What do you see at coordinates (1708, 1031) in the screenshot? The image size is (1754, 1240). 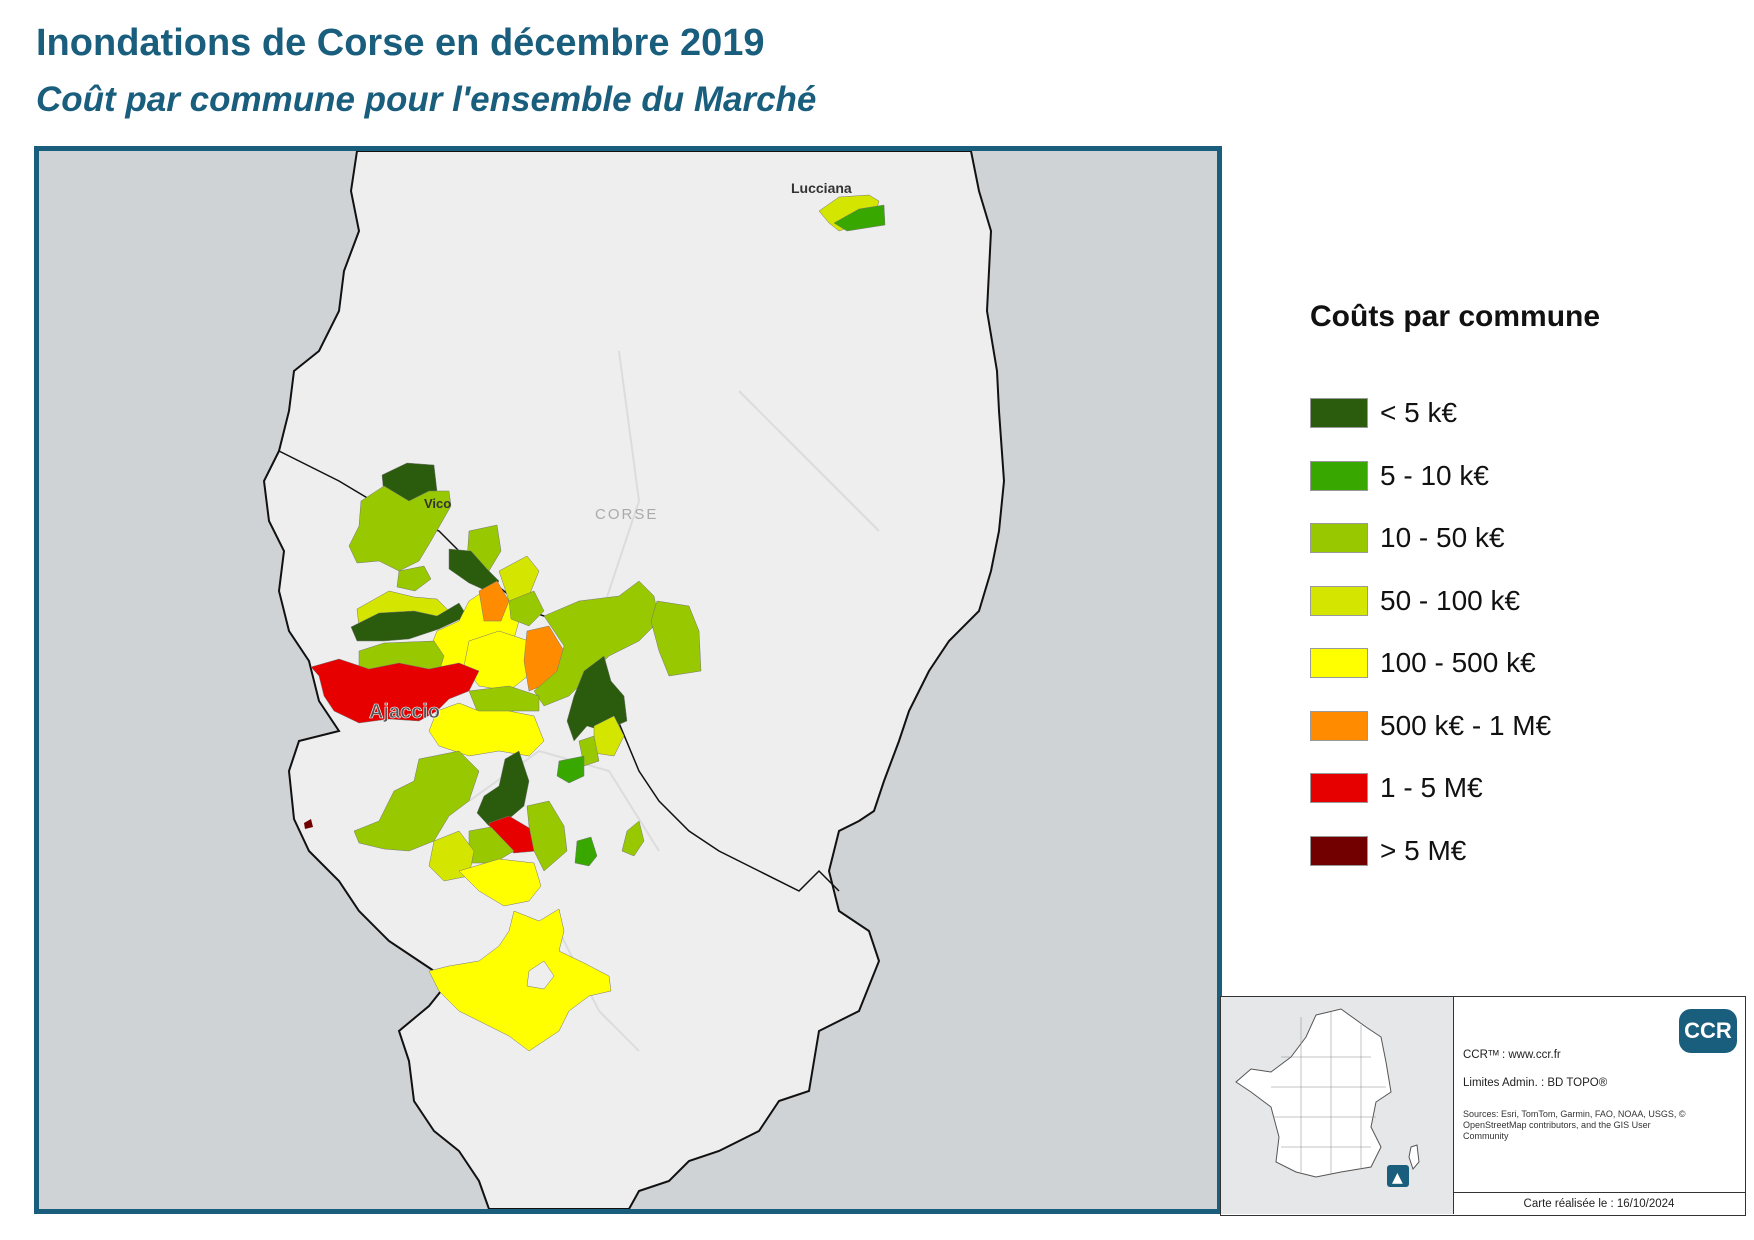 I see `ccr-logo: CCR` at bounding box center [1708, 1031].